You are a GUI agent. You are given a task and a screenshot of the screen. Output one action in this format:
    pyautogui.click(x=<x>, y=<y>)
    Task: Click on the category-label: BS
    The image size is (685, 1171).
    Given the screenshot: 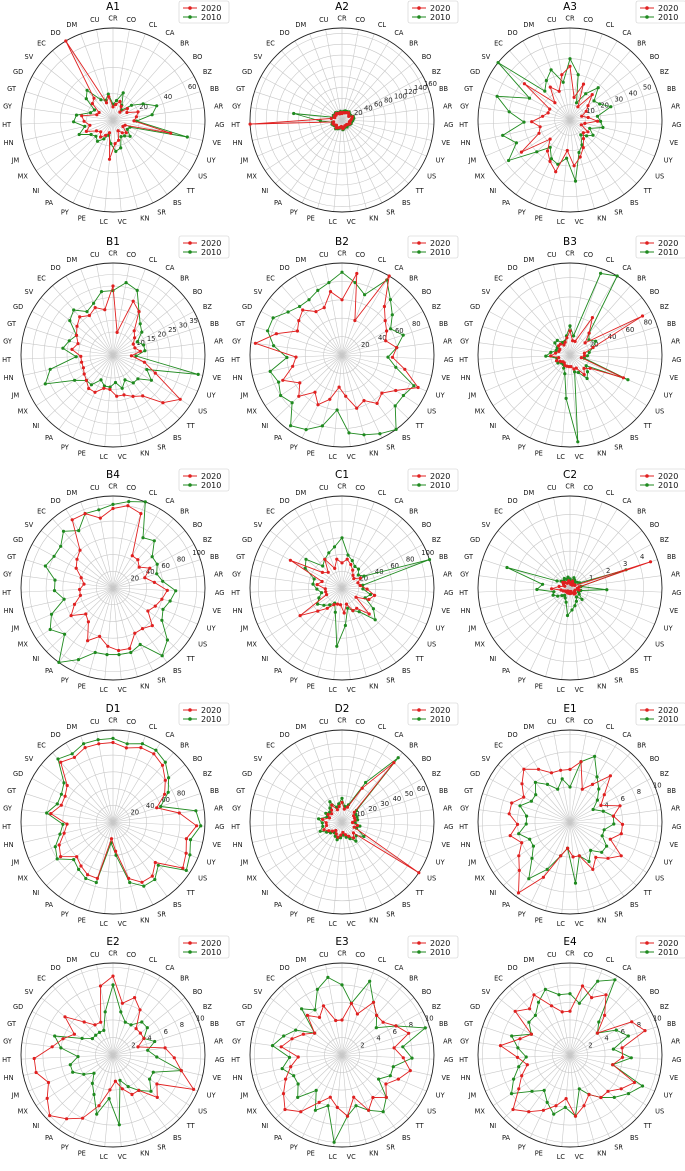 What is the action you would take?
    pyautogui.click(x=406, y=203)
    